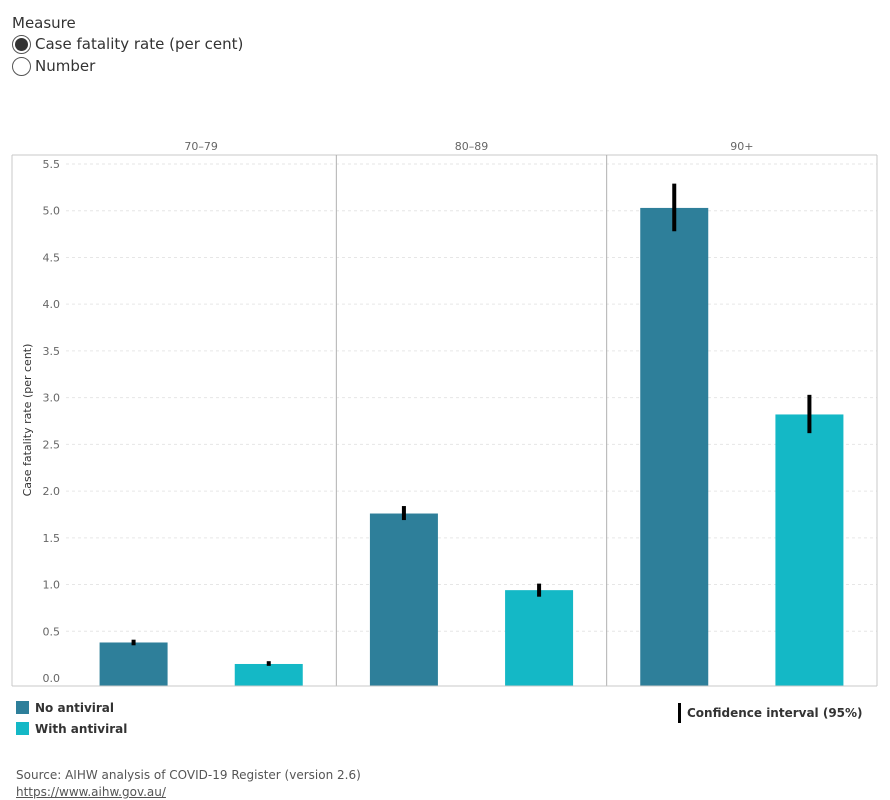 Image resolution: width=890 pixels, height=800 pixels. I want to click on radio-label-case-fatality-rate: Case fatality rate (per cent), so click(139, 44).